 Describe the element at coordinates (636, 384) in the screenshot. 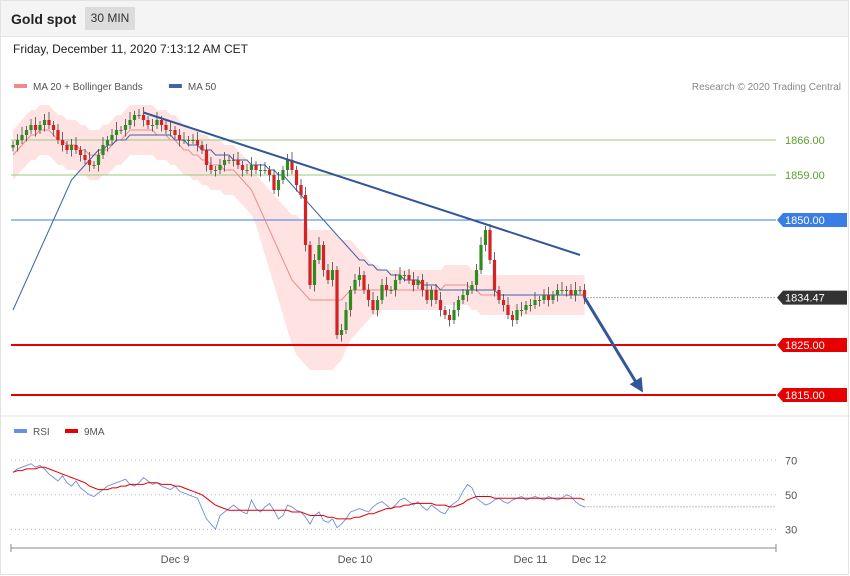

I see `forecast-arrow-head` at that location.